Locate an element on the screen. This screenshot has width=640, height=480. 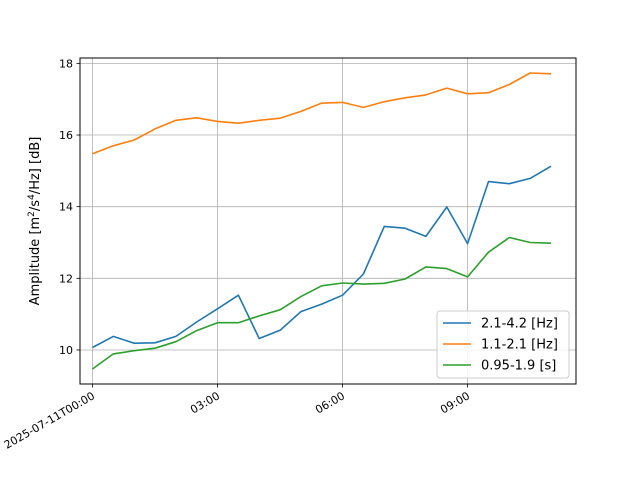
y-tick-label: 14 is located at coordinates (66, 207).